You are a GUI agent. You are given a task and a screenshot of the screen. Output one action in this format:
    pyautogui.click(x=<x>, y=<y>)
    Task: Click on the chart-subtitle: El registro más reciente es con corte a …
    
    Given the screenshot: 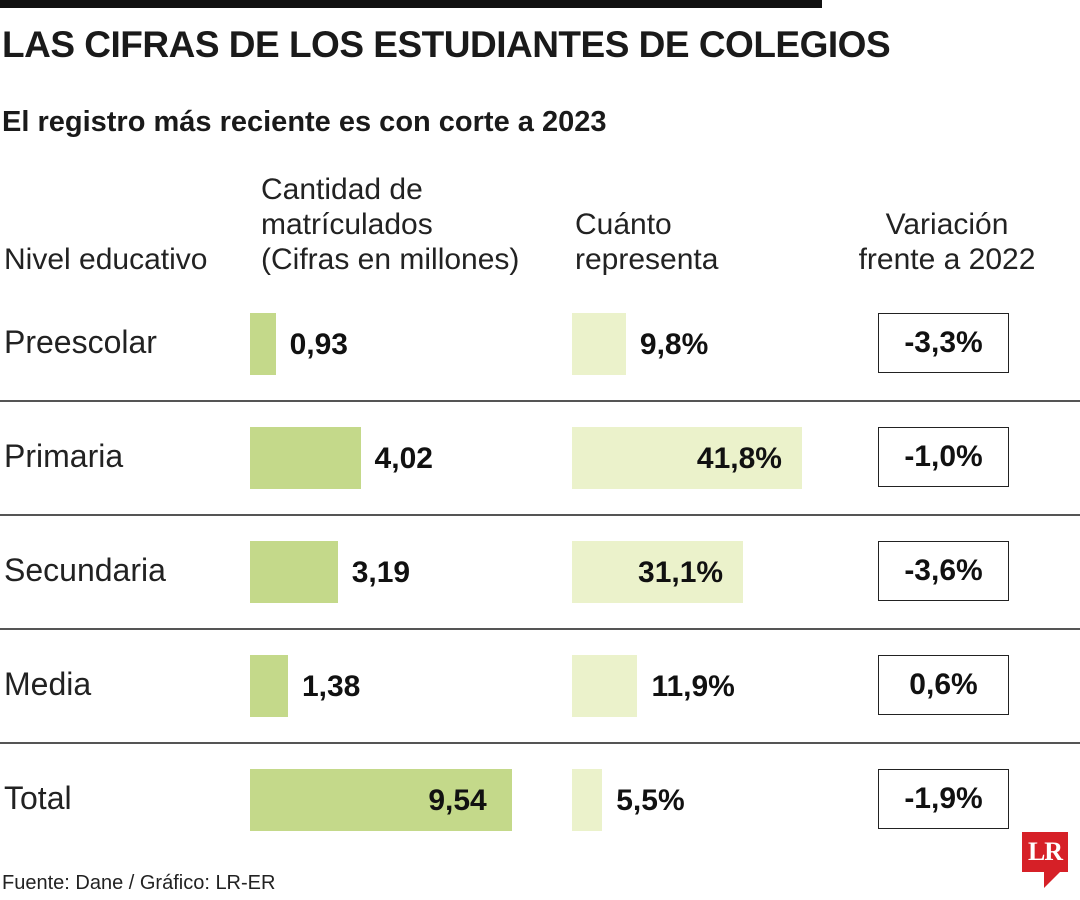 What is the action you would take?
    pyautogui.click(x=304, y=122)
    